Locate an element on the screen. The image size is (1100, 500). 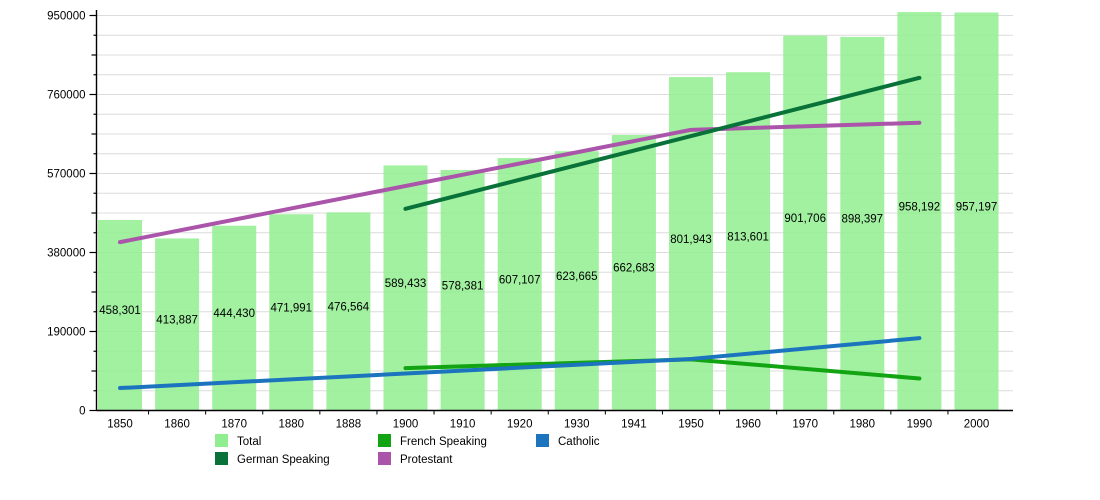
y-axis-label-190000: 190000 is located at coordinates (66, 333).